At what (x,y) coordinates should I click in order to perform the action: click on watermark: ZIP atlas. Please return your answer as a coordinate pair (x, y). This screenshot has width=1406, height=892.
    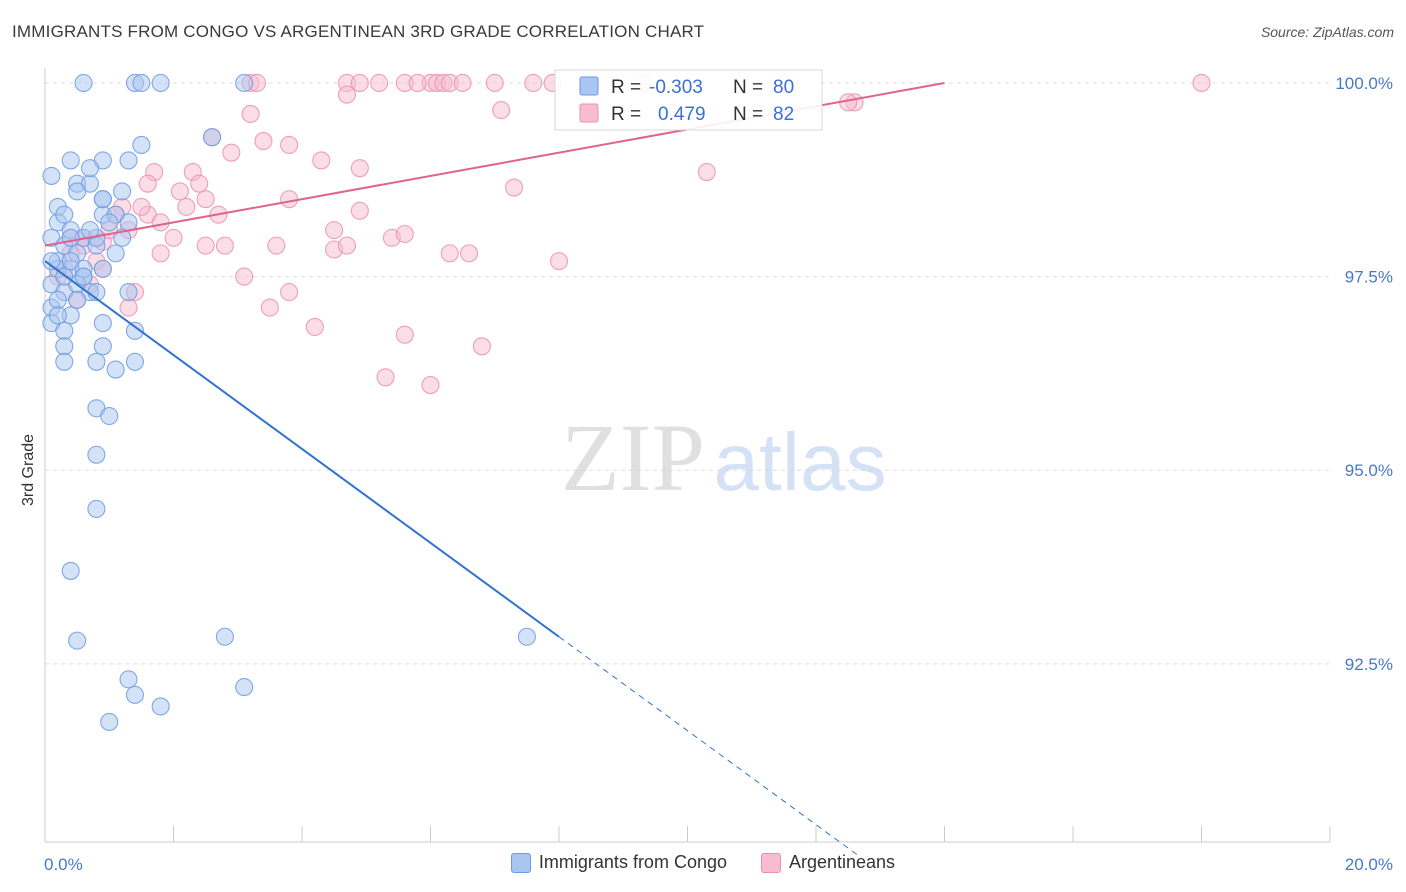
    Looking at the image, I should click on (724, 457).